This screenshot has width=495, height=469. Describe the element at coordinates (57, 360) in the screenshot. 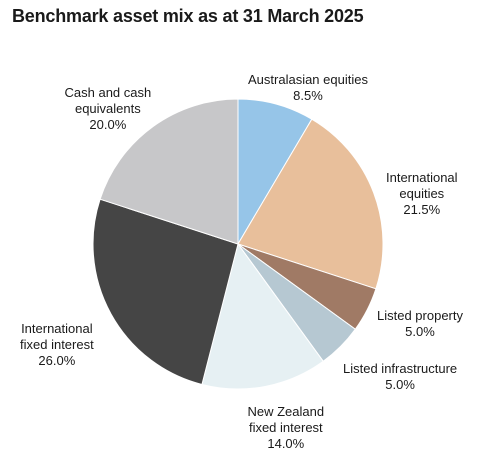

I see `slice-value-label: 26.0%` at that location.